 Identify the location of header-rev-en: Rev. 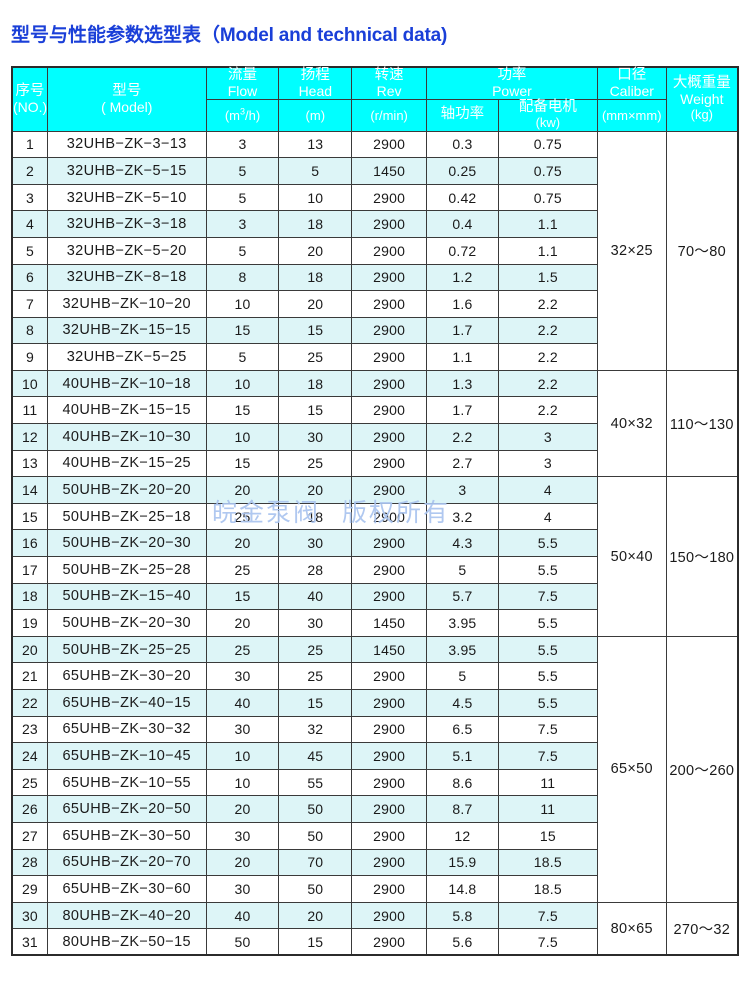
(389, 90).